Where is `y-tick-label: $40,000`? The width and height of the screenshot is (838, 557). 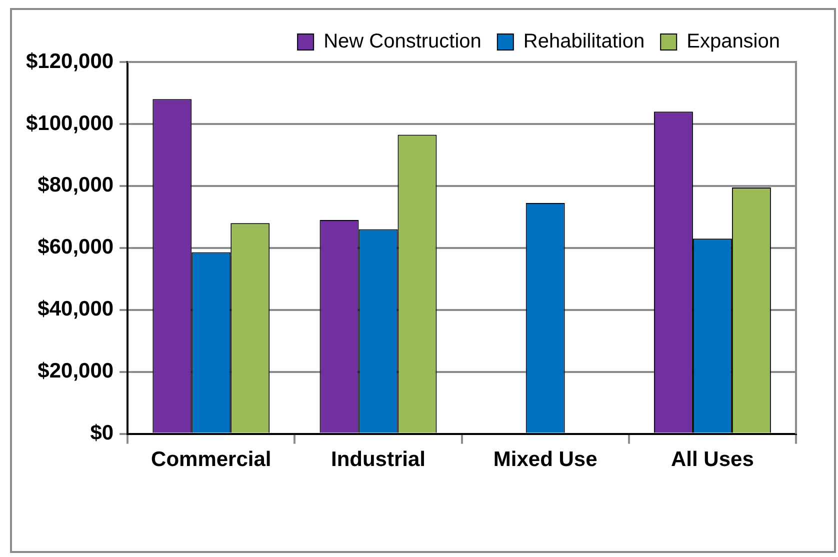
y-tick-label: $40,000 is located at coordinates (76, 309).